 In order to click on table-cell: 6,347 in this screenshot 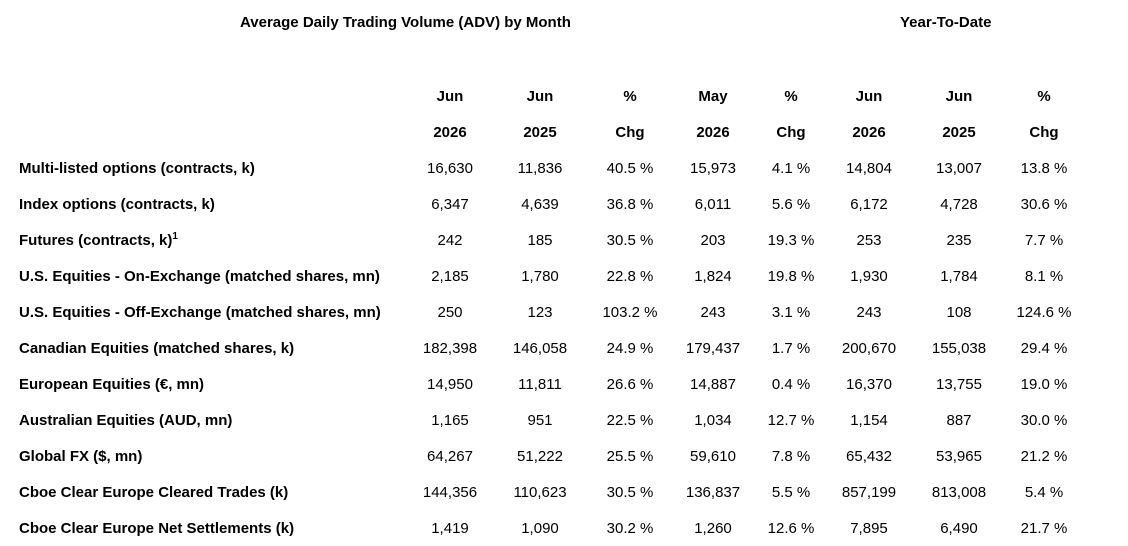, I will do `click(450, 204)`.